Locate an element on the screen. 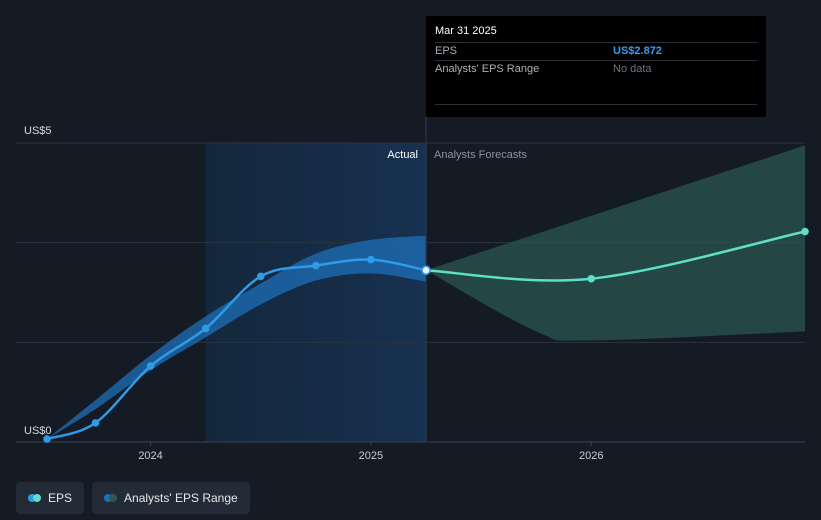  eps-current-point-marker is located at coordinates (426, 270).